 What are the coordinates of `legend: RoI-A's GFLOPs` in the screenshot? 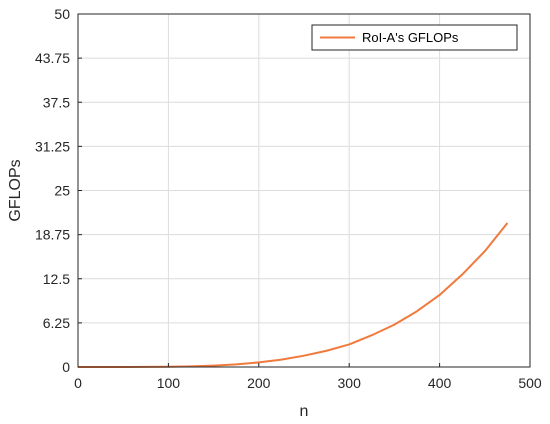 It's located at (414, 37).